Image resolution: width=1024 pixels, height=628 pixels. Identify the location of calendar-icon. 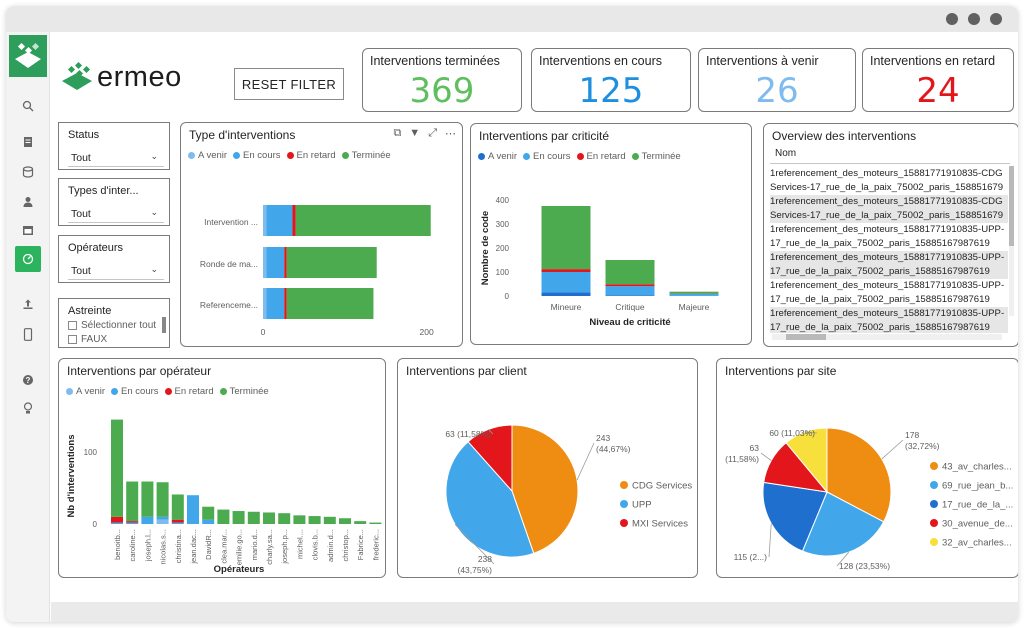
(28, 230).